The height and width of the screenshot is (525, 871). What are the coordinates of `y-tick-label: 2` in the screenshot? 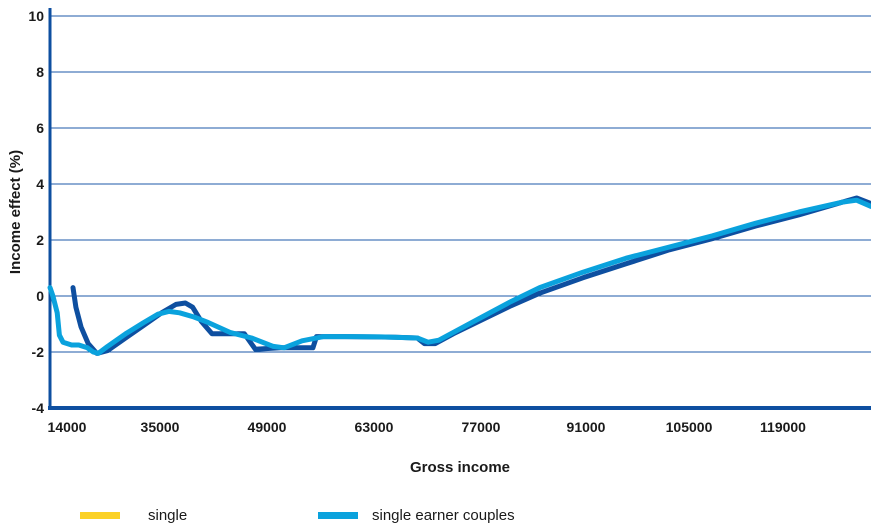 It's located at (40, 240).